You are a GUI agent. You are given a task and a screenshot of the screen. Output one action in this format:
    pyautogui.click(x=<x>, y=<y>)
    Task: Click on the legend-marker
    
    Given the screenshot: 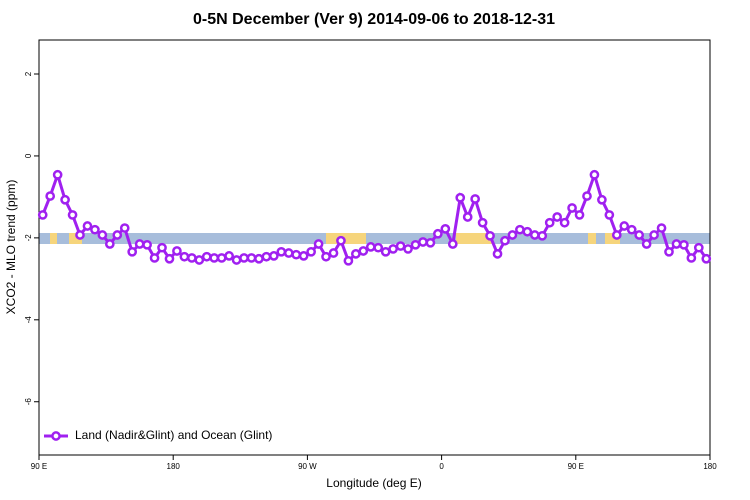 What is the action you would take?
    pyautogui.click(x=56, y=436)
    